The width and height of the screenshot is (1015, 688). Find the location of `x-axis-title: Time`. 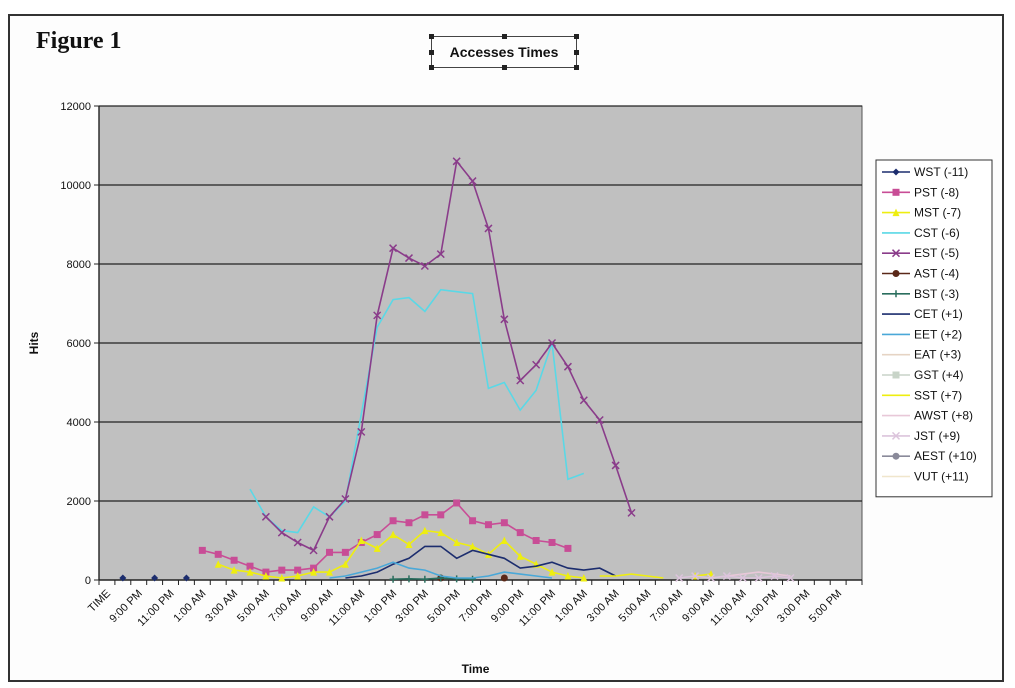

x-axis-title: Time is located at coordinates (476, 669).